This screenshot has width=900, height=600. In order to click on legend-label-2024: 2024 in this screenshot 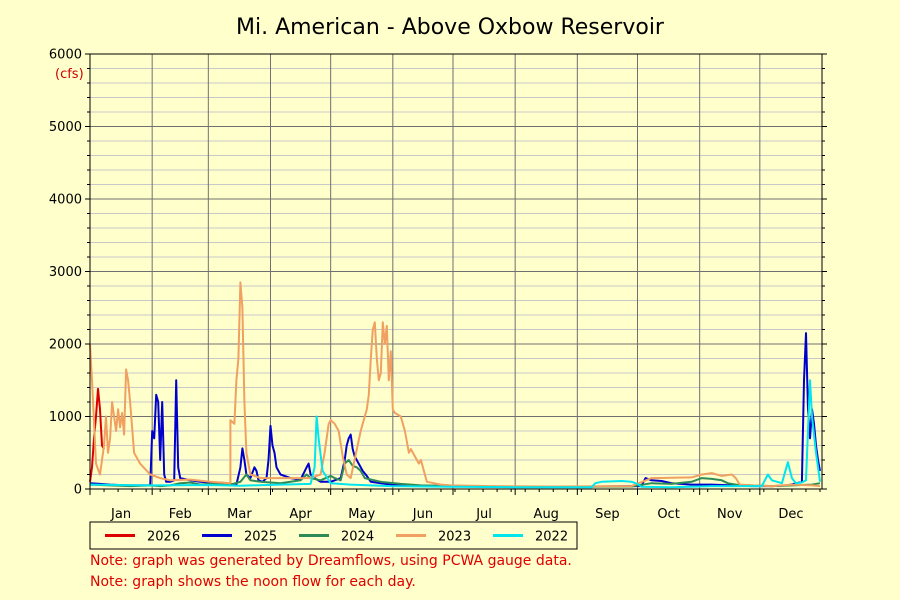, I will do `click(357, 537)`.